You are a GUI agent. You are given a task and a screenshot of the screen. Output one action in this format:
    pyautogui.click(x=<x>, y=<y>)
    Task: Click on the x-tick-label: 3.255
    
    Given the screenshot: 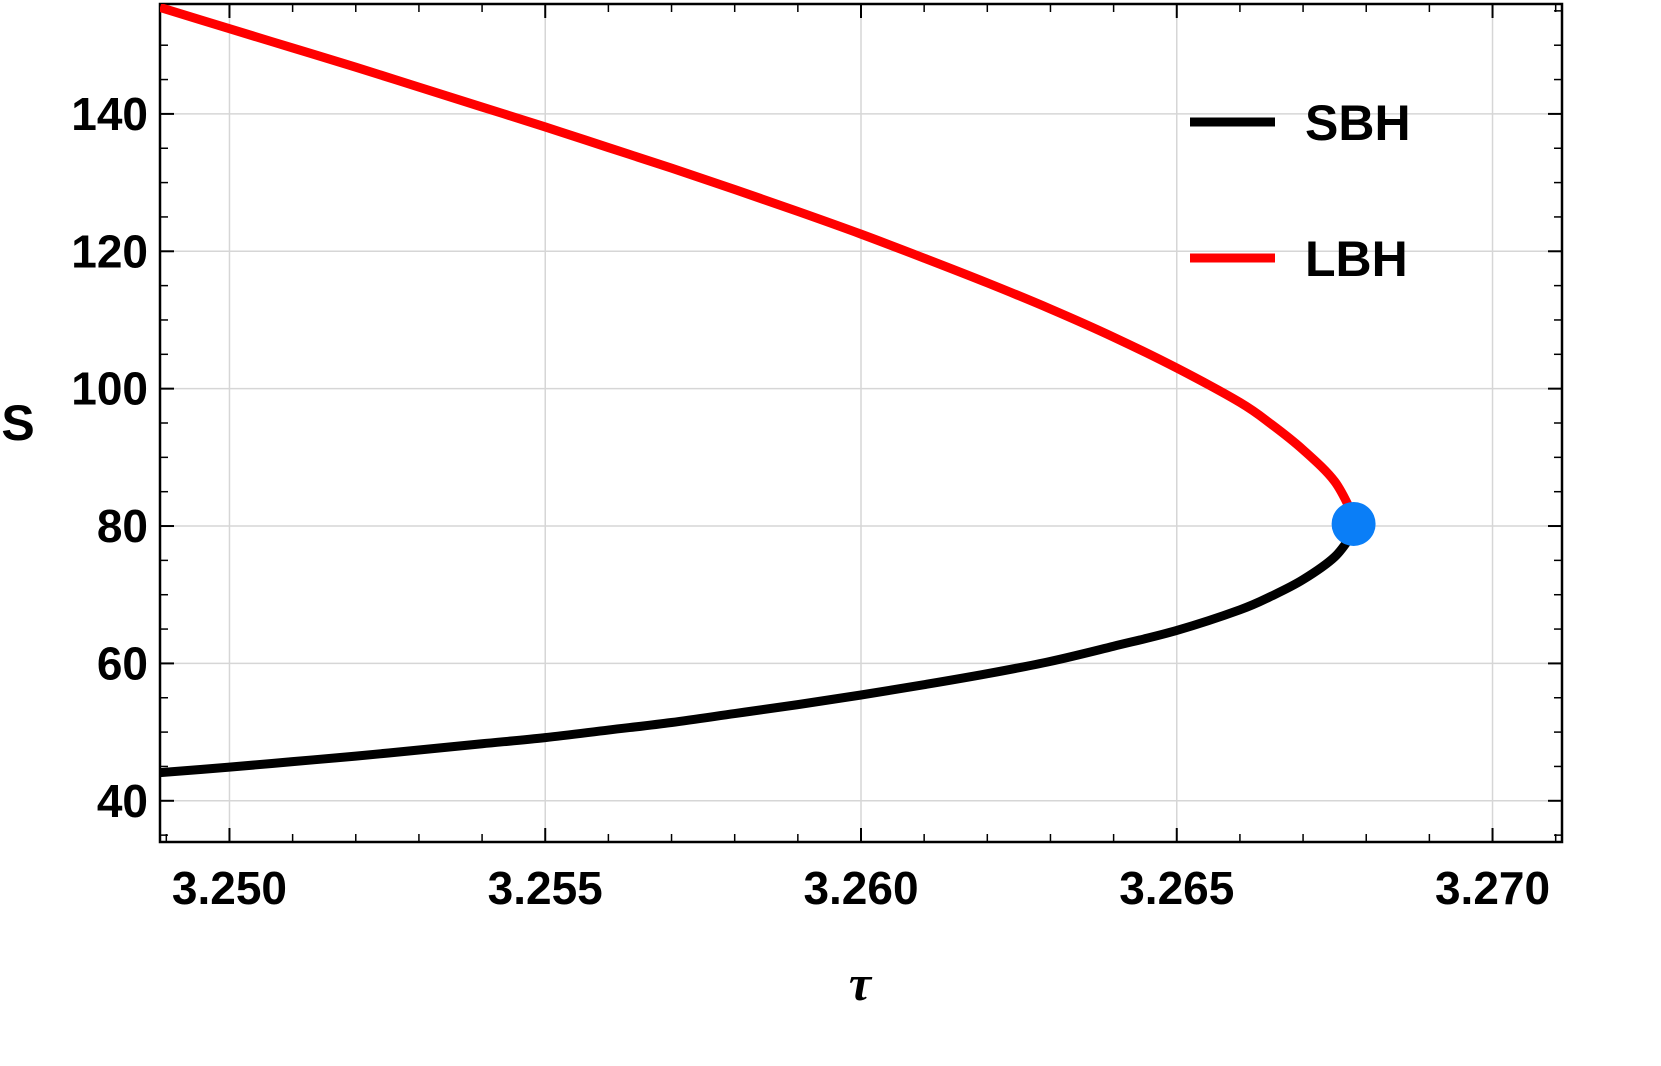 What is the action you would take?
    pyautogui.click(x=545, y=888)
    